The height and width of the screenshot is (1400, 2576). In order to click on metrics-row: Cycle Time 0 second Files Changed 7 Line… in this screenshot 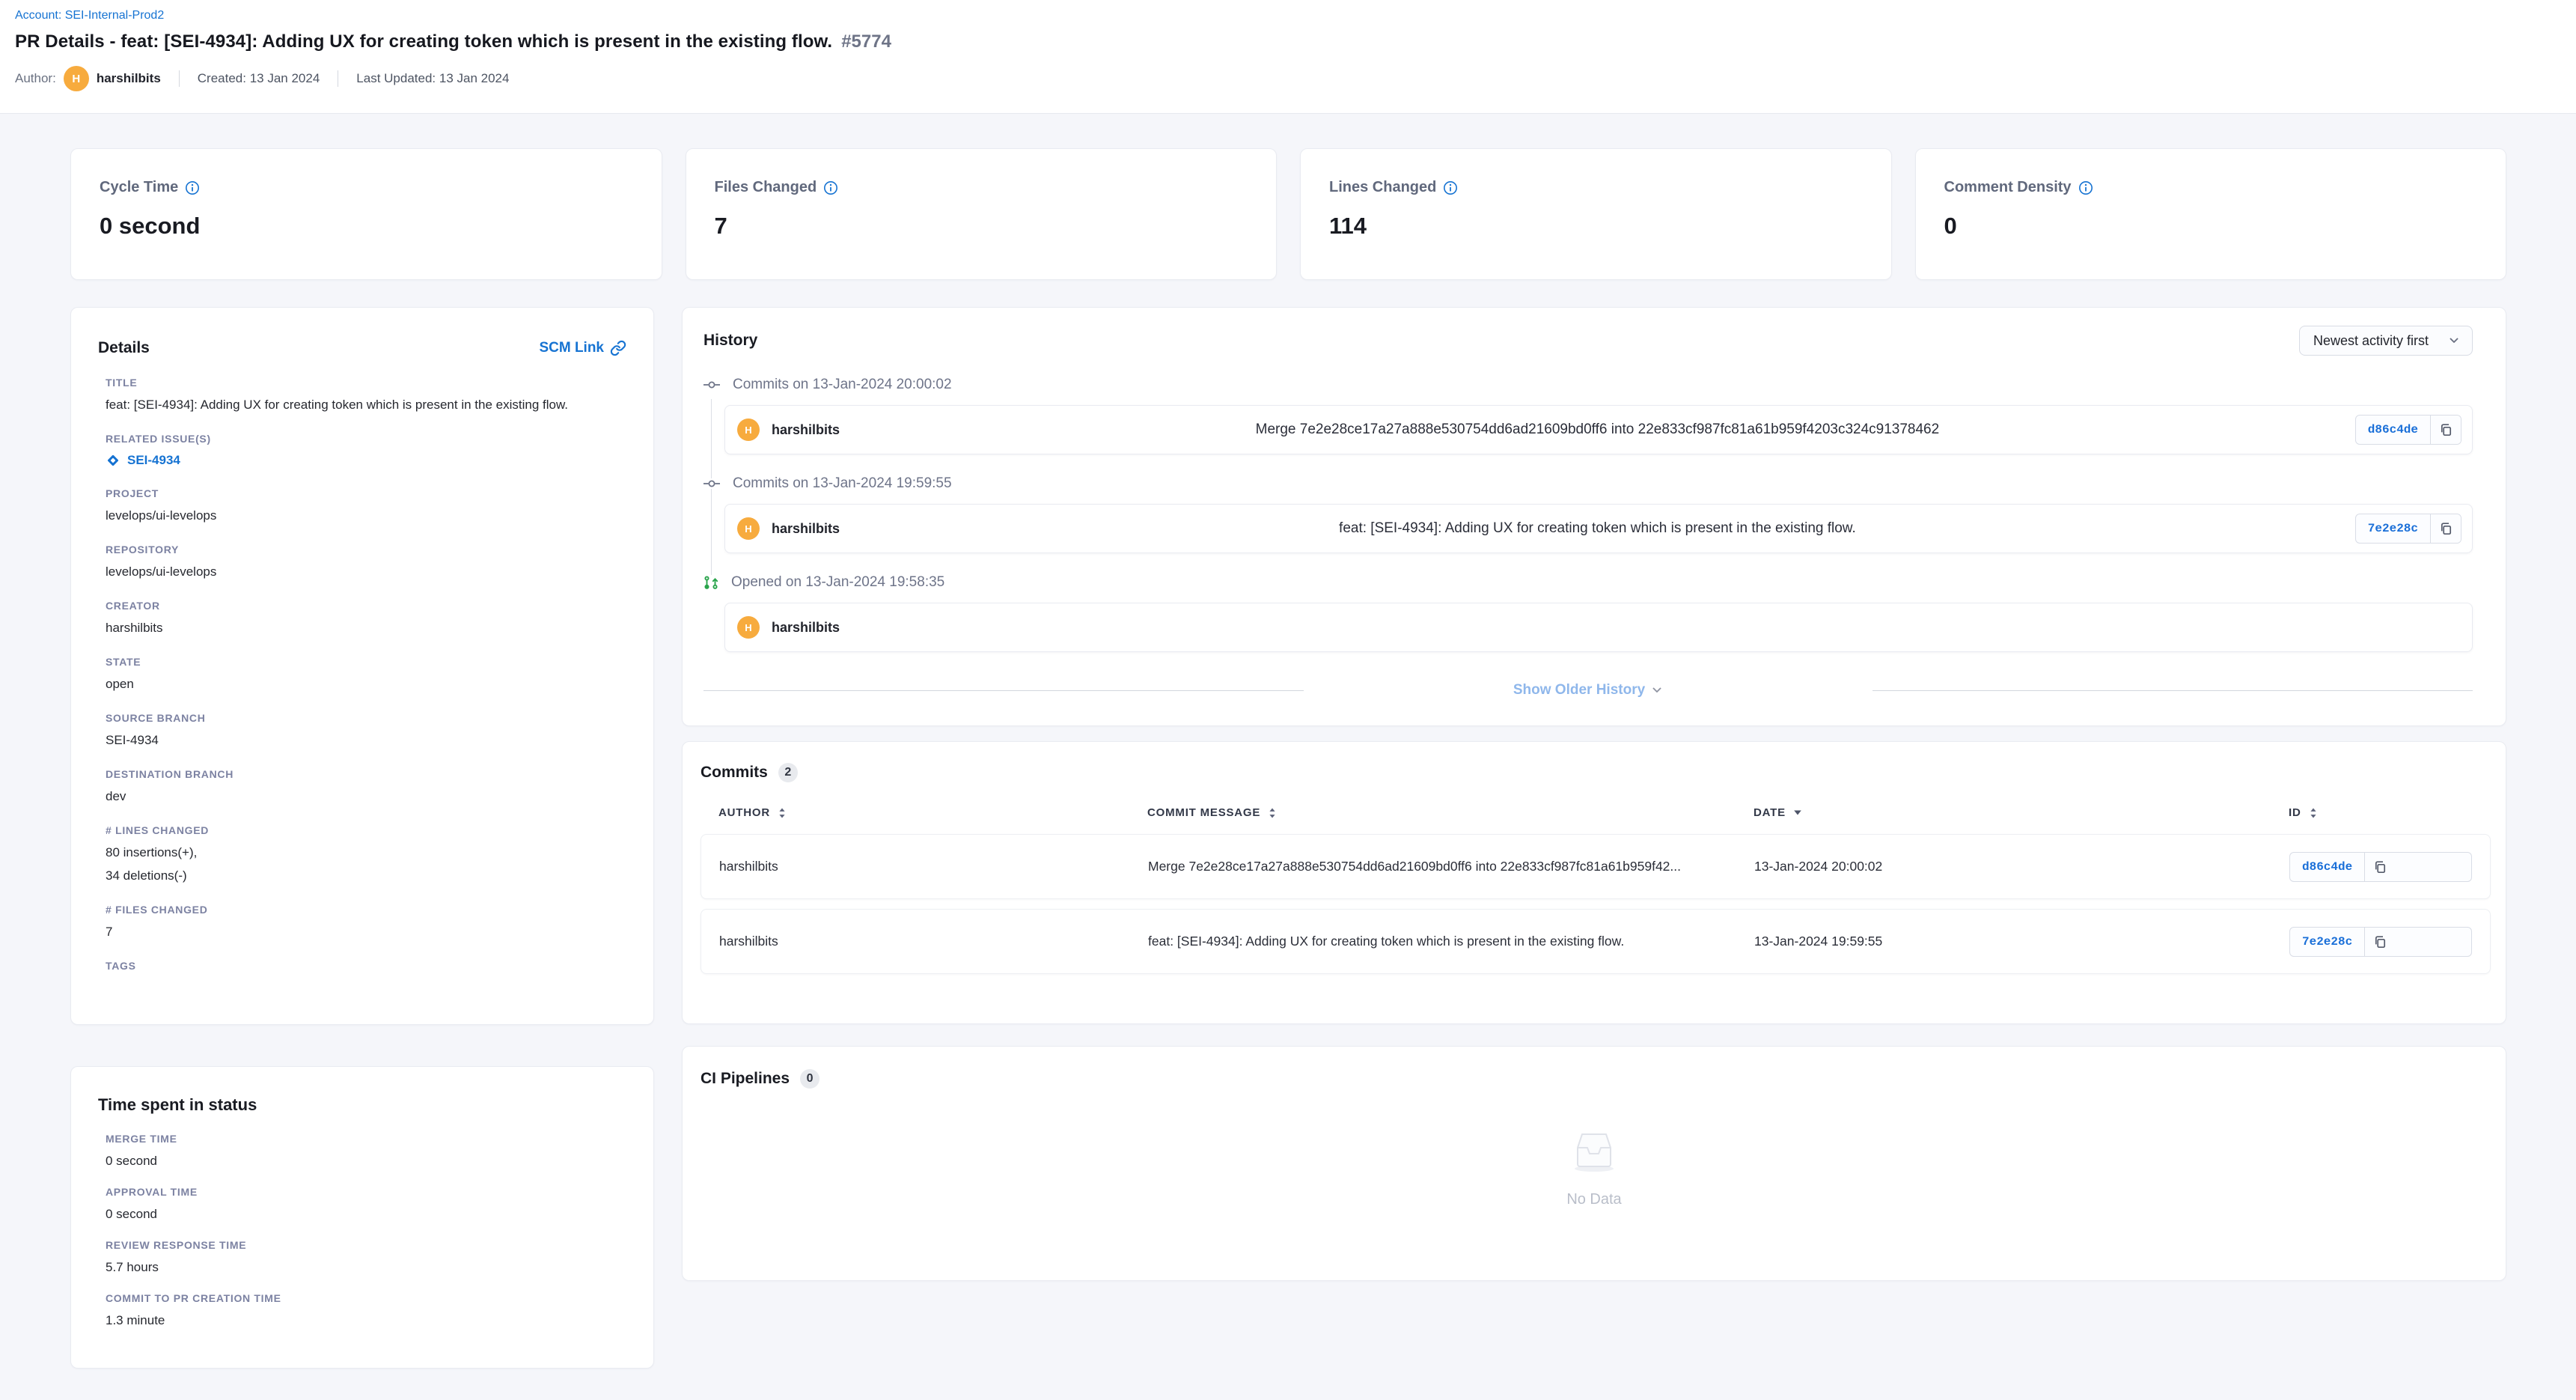, I will do `click(1288, 214)`.